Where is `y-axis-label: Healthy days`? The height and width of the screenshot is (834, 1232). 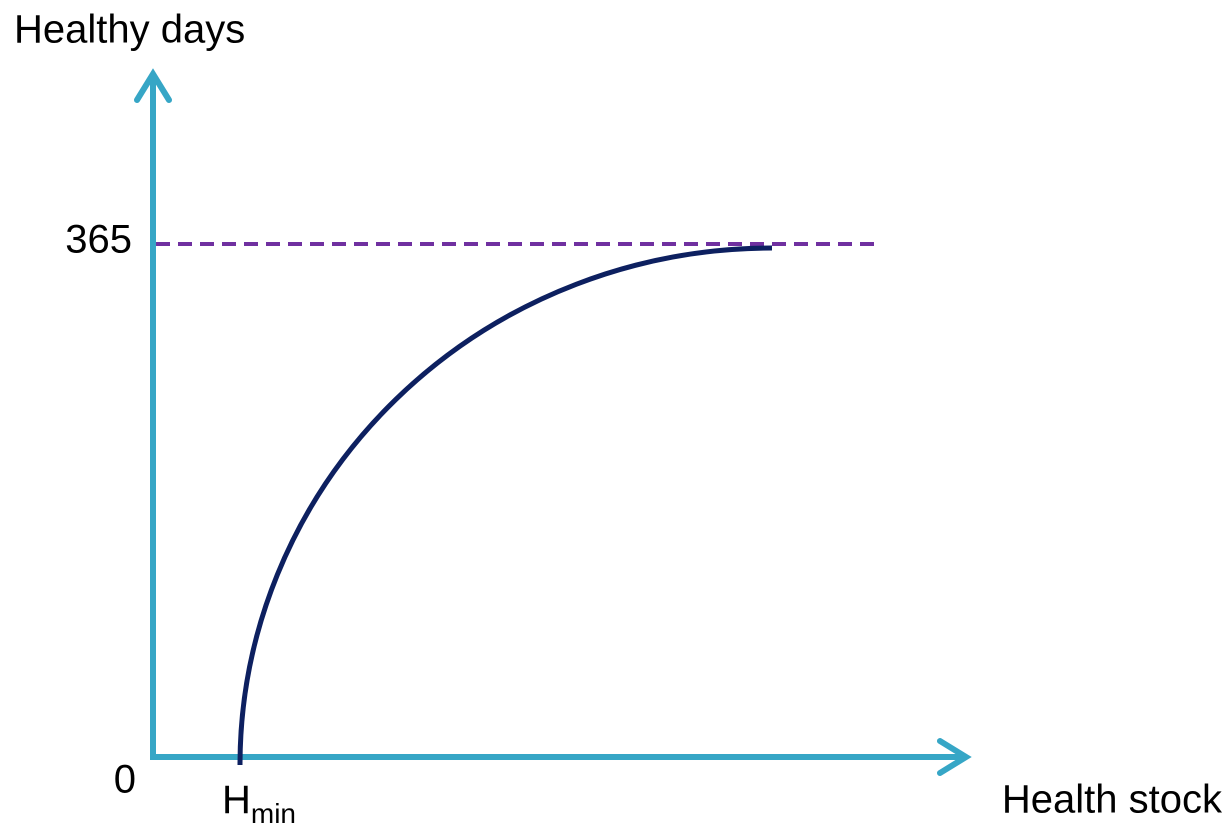 y-axis-label: Healthy days is located at coordinates (129, 30).